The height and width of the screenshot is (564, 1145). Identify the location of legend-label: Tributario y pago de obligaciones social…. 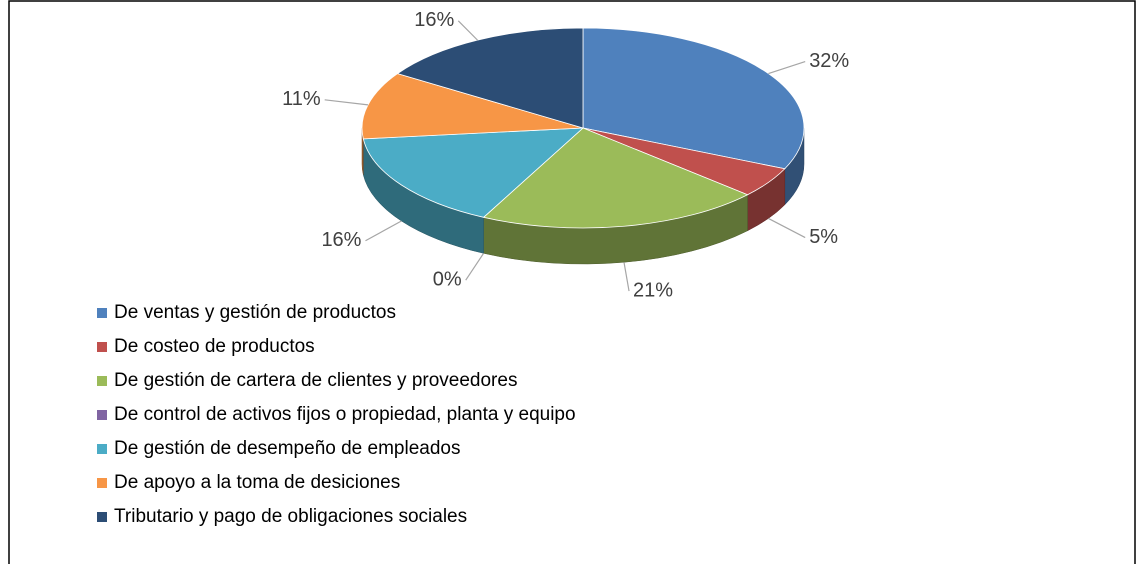
(290, 516).